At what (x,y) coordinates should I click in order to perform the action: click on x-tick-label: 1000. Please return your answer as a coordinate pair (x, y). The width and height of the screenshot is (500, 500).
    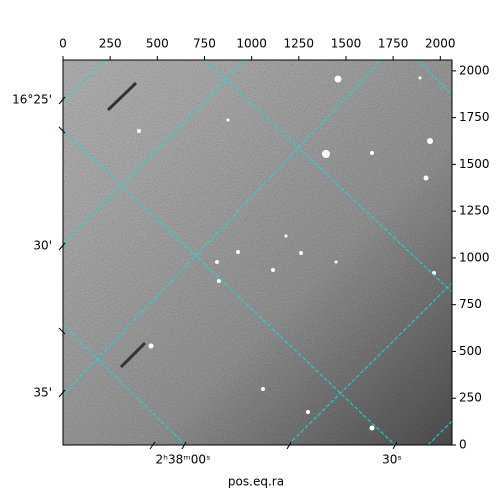
    Looking at the image, I should click on (251, 44).